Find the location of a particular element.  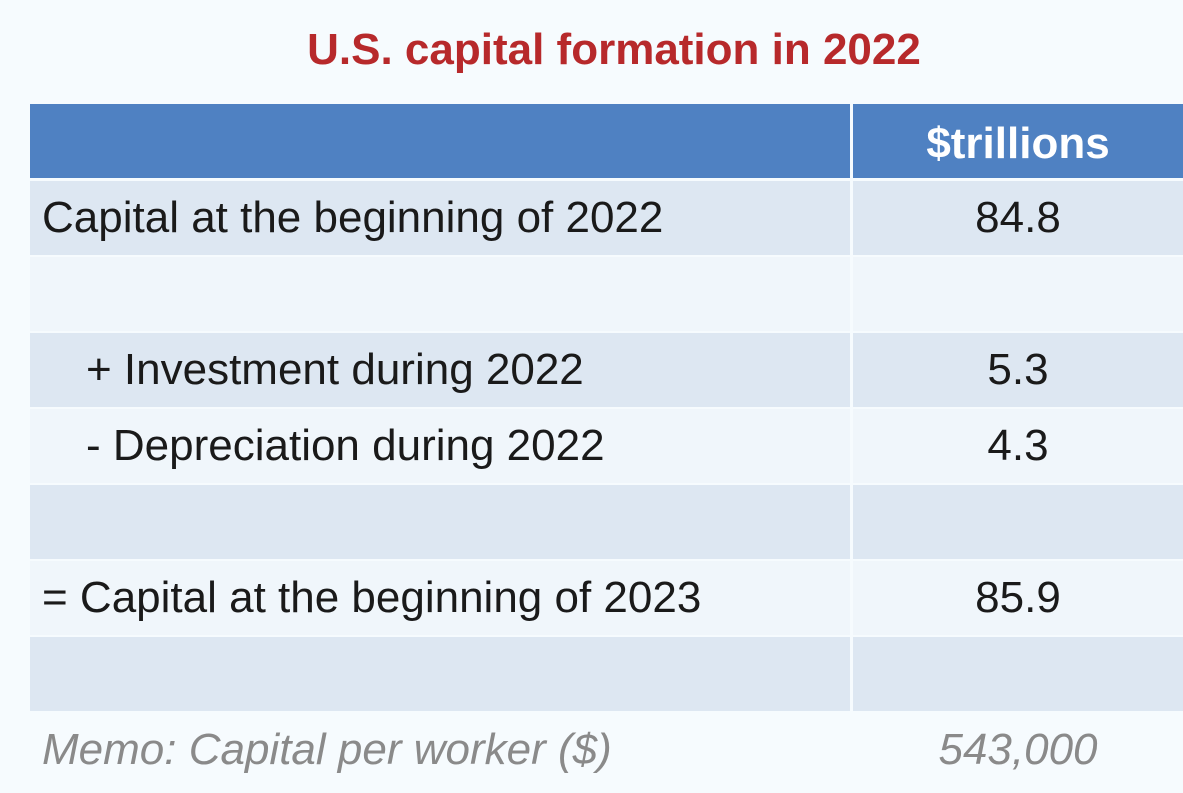

row-label: = Capital at the beginning of 2023 is located at coordinates (440, 598).